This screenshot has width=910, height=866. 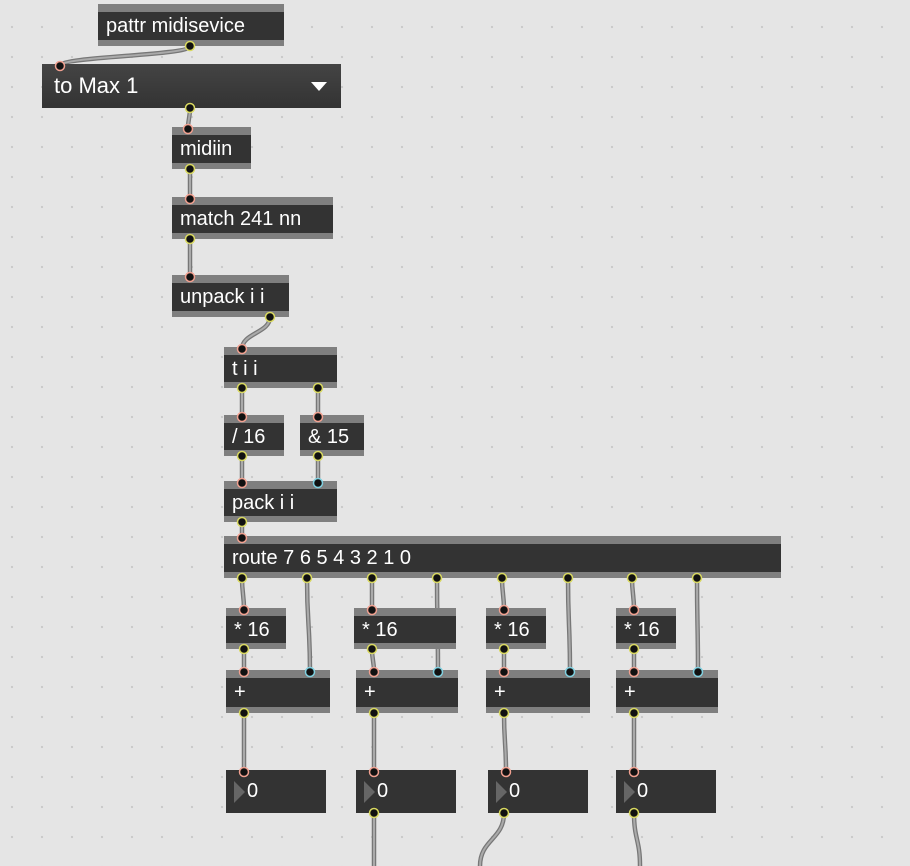 What do you see at coordinates (280, 501) in the screenshot?
I see `pack-object: pack i i` at bounding box center [280, 501].